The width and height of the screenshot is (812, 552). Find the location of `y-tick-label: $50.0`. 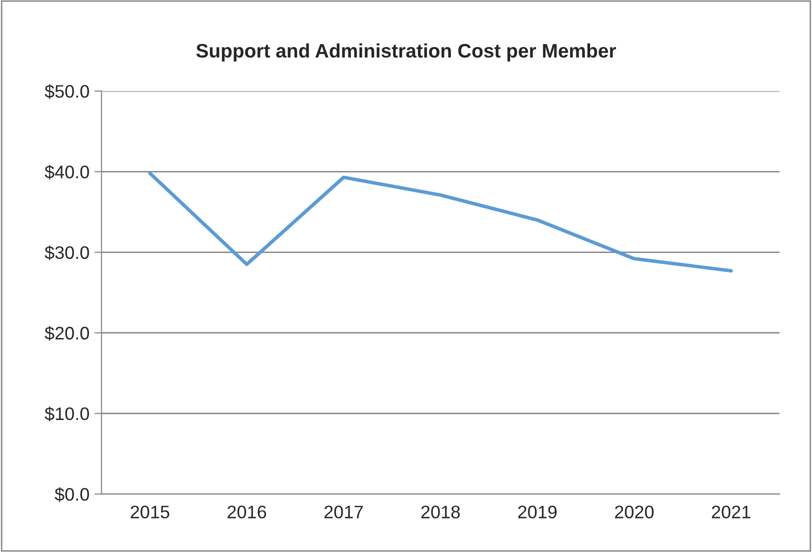

y-tick-label: $50.0 is located at coordinates (66, 91).